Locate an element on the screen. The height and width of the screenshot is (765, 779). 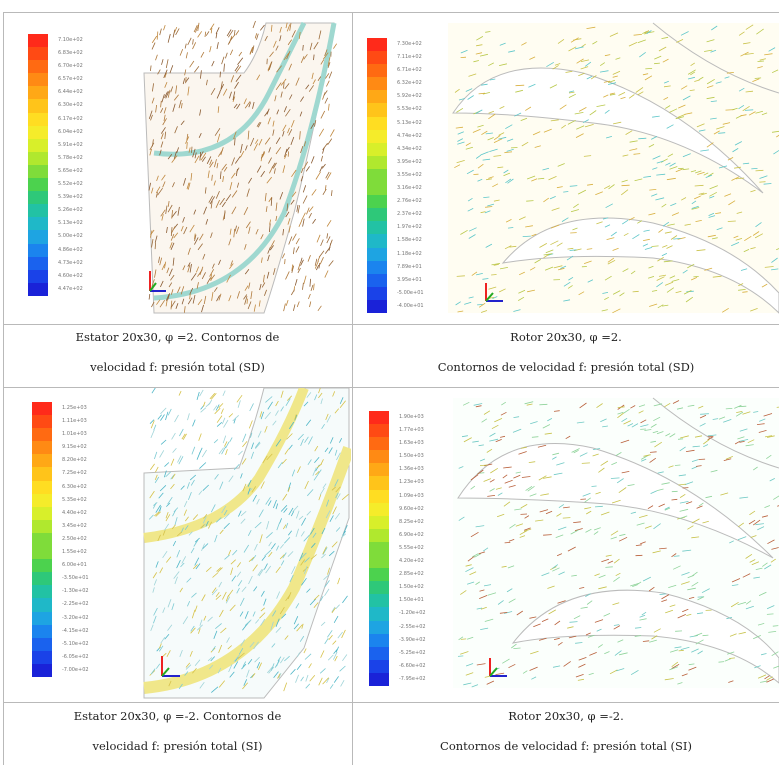
legend-tick-label: 6.44e+02 is located at coordinates (70, 92).